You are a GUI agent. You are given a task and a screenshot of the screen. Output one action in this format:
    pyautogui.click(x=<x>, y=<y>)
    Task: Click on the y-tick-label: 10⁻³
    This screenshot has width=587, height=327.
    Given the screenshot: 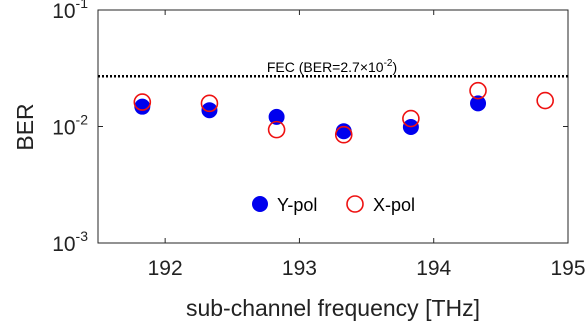 What is the action you would take?
    pyautogui.click(x=70, y=242)
    